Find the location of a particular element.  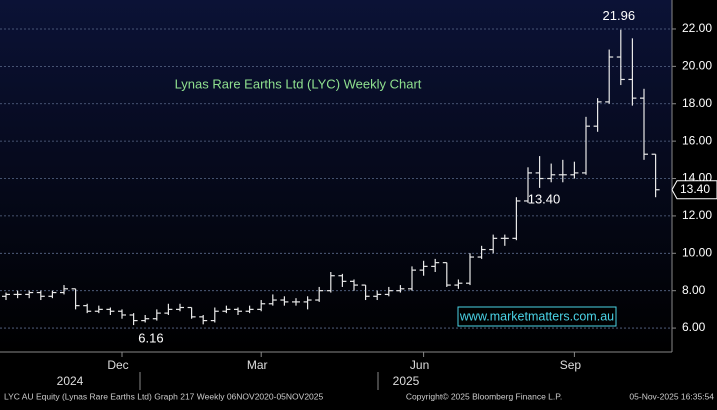

annotation: 13.40 is located at coordinates (544, 198).